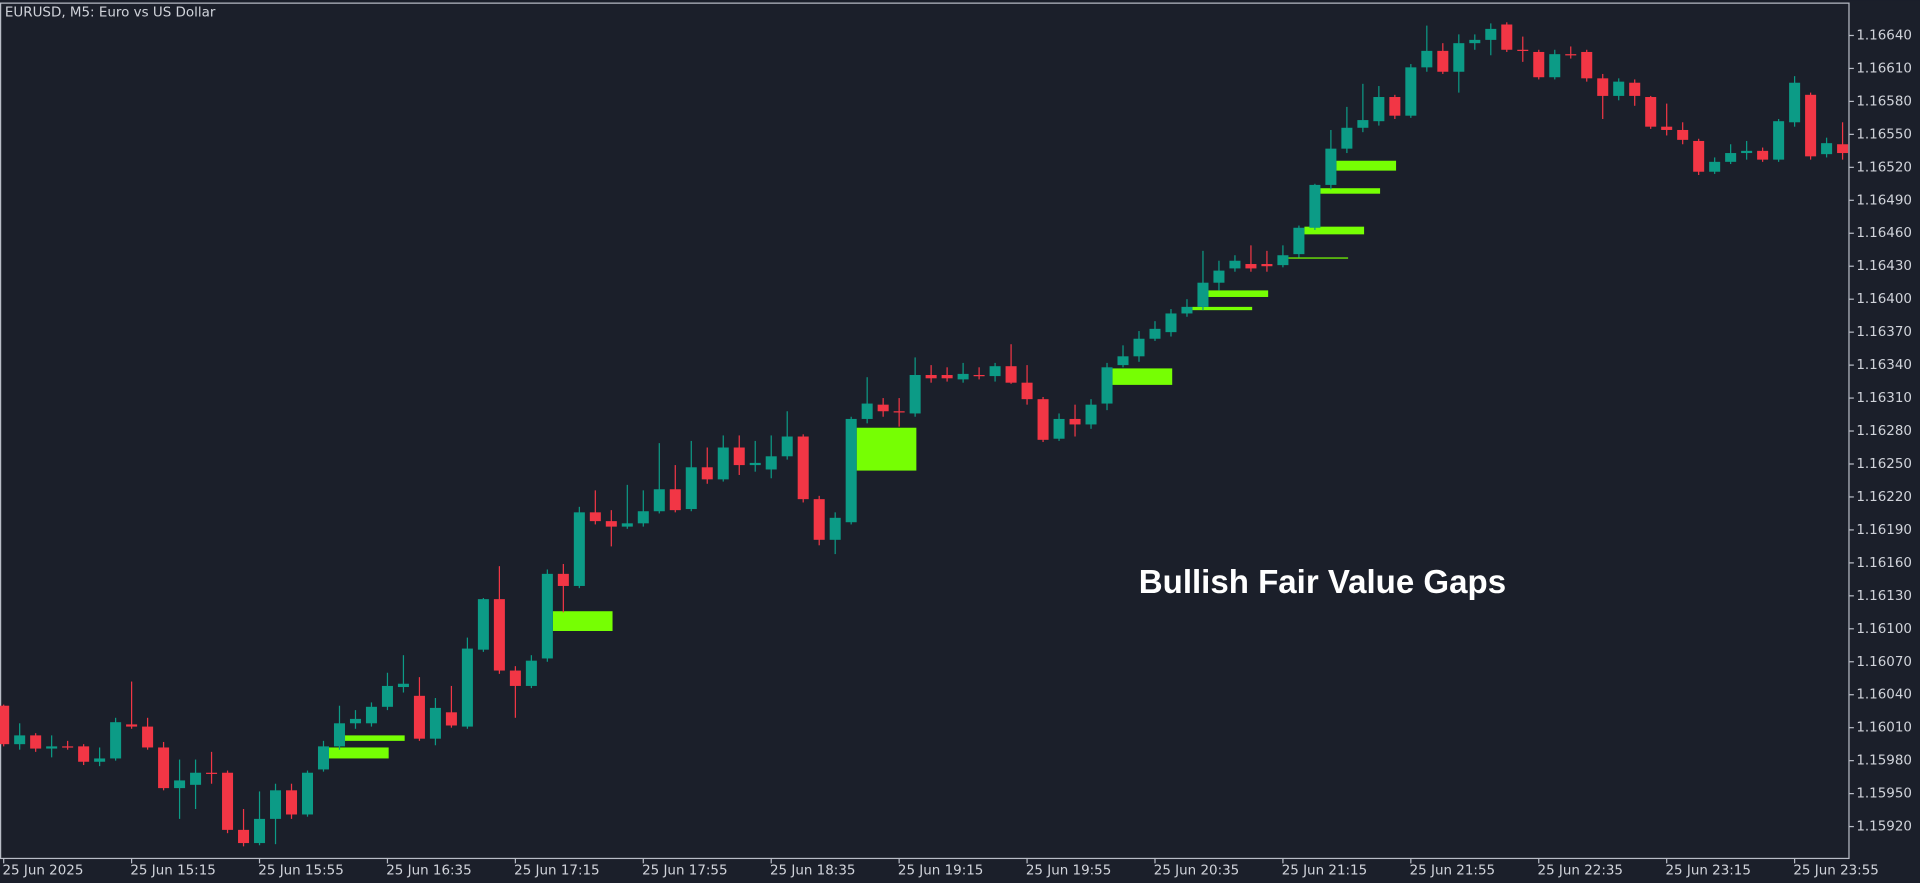 Image resolution: width=1920 pixels, height=883 pixels. Describe the element at coordinates (110, 12) in the screenshot. I see `chart-title: EURUSD, M5: Euro vs US Dollar` at that location.